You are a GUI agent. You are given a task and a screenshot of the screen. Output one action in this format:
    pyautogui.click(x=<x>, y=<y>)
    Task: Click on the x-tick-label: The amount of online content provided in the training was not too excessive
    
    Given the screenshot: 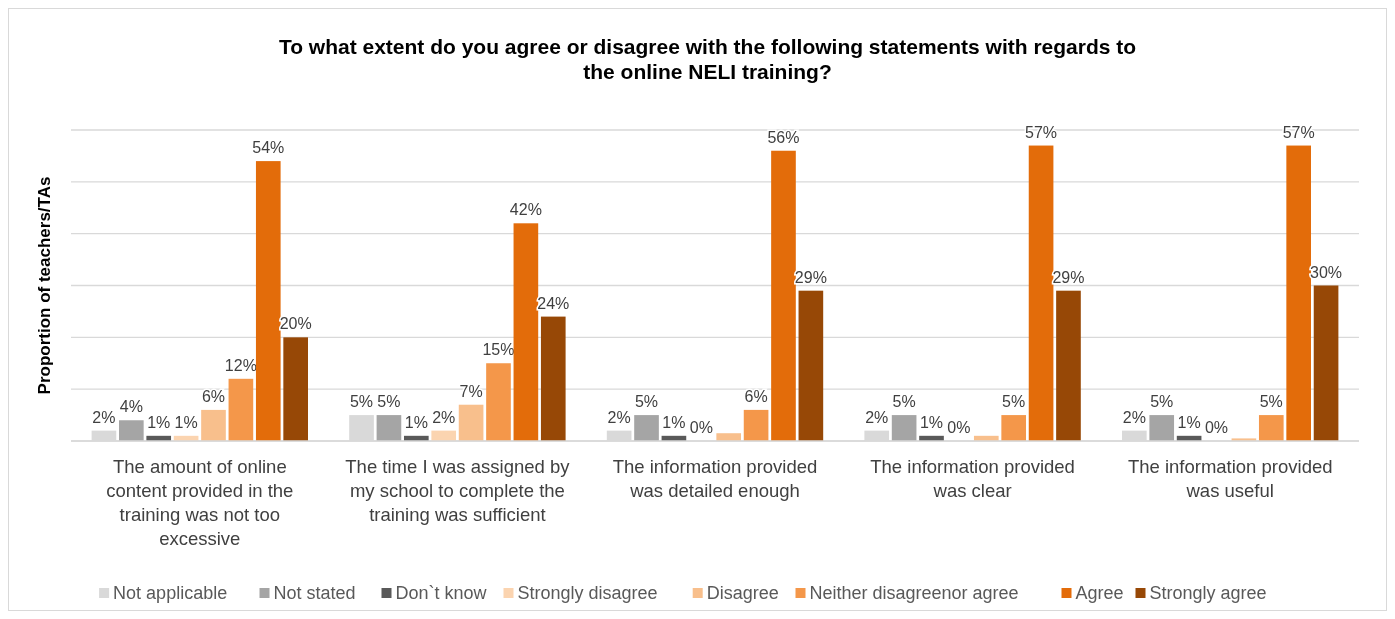 What is the action you would take?
    pyautogui.click(x=200, y=502)
    